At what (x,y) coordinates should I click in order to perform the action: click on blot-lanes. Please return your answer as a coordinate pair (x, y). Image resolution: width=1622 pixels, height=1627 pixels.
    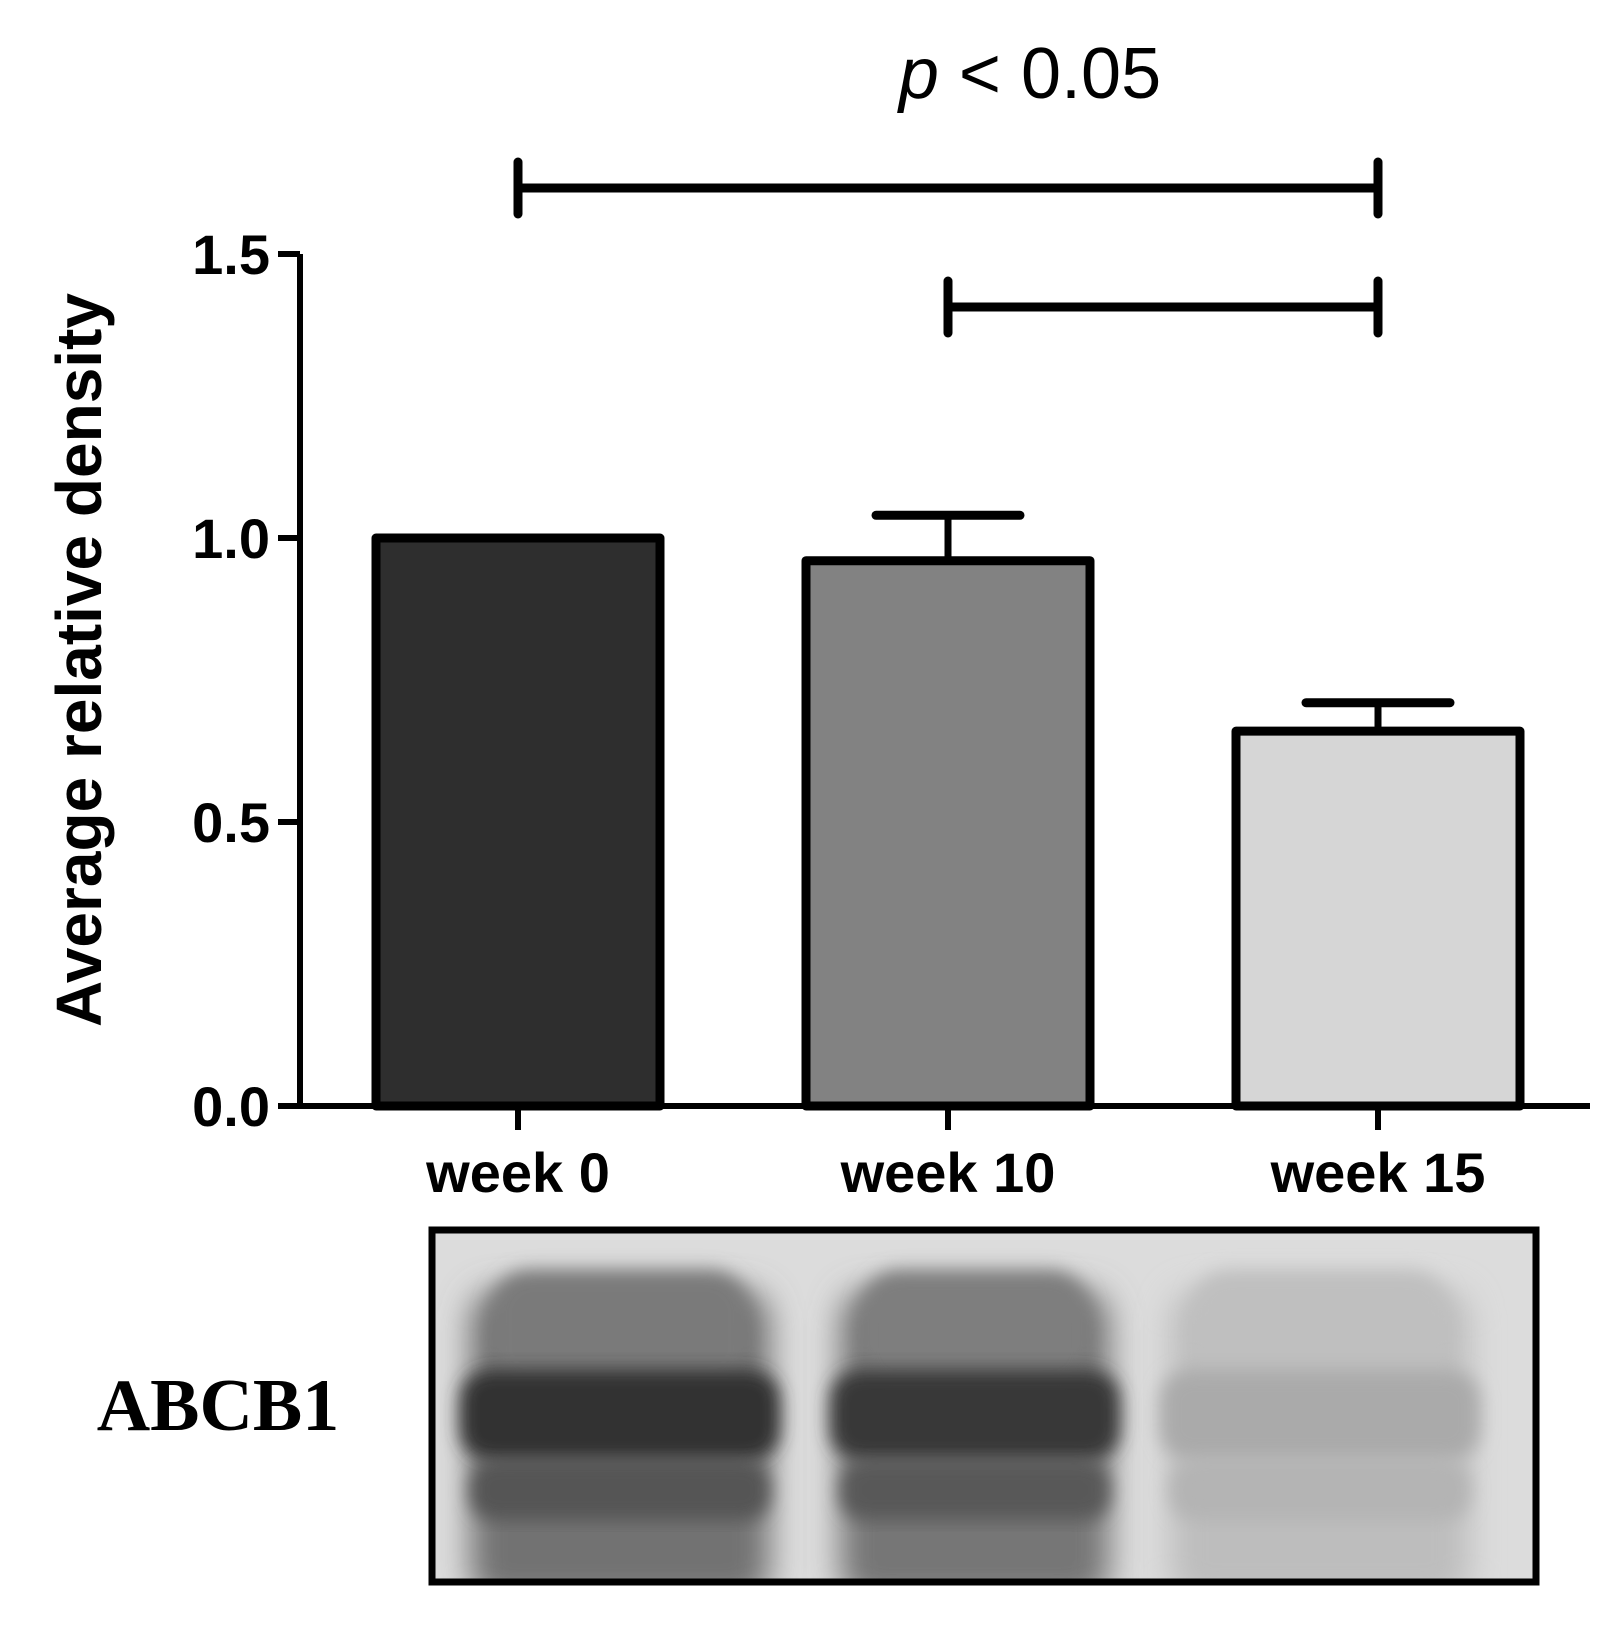
    Looking at the image, I should click on (970, 1426).